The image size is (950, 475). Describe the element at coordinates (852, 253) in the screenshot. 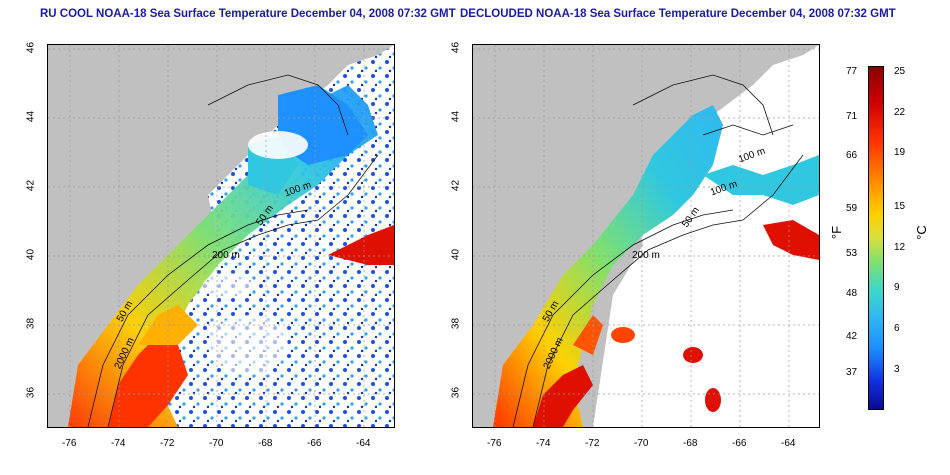

I see `colorbar-fahrenheit-tick: 53` at that location.